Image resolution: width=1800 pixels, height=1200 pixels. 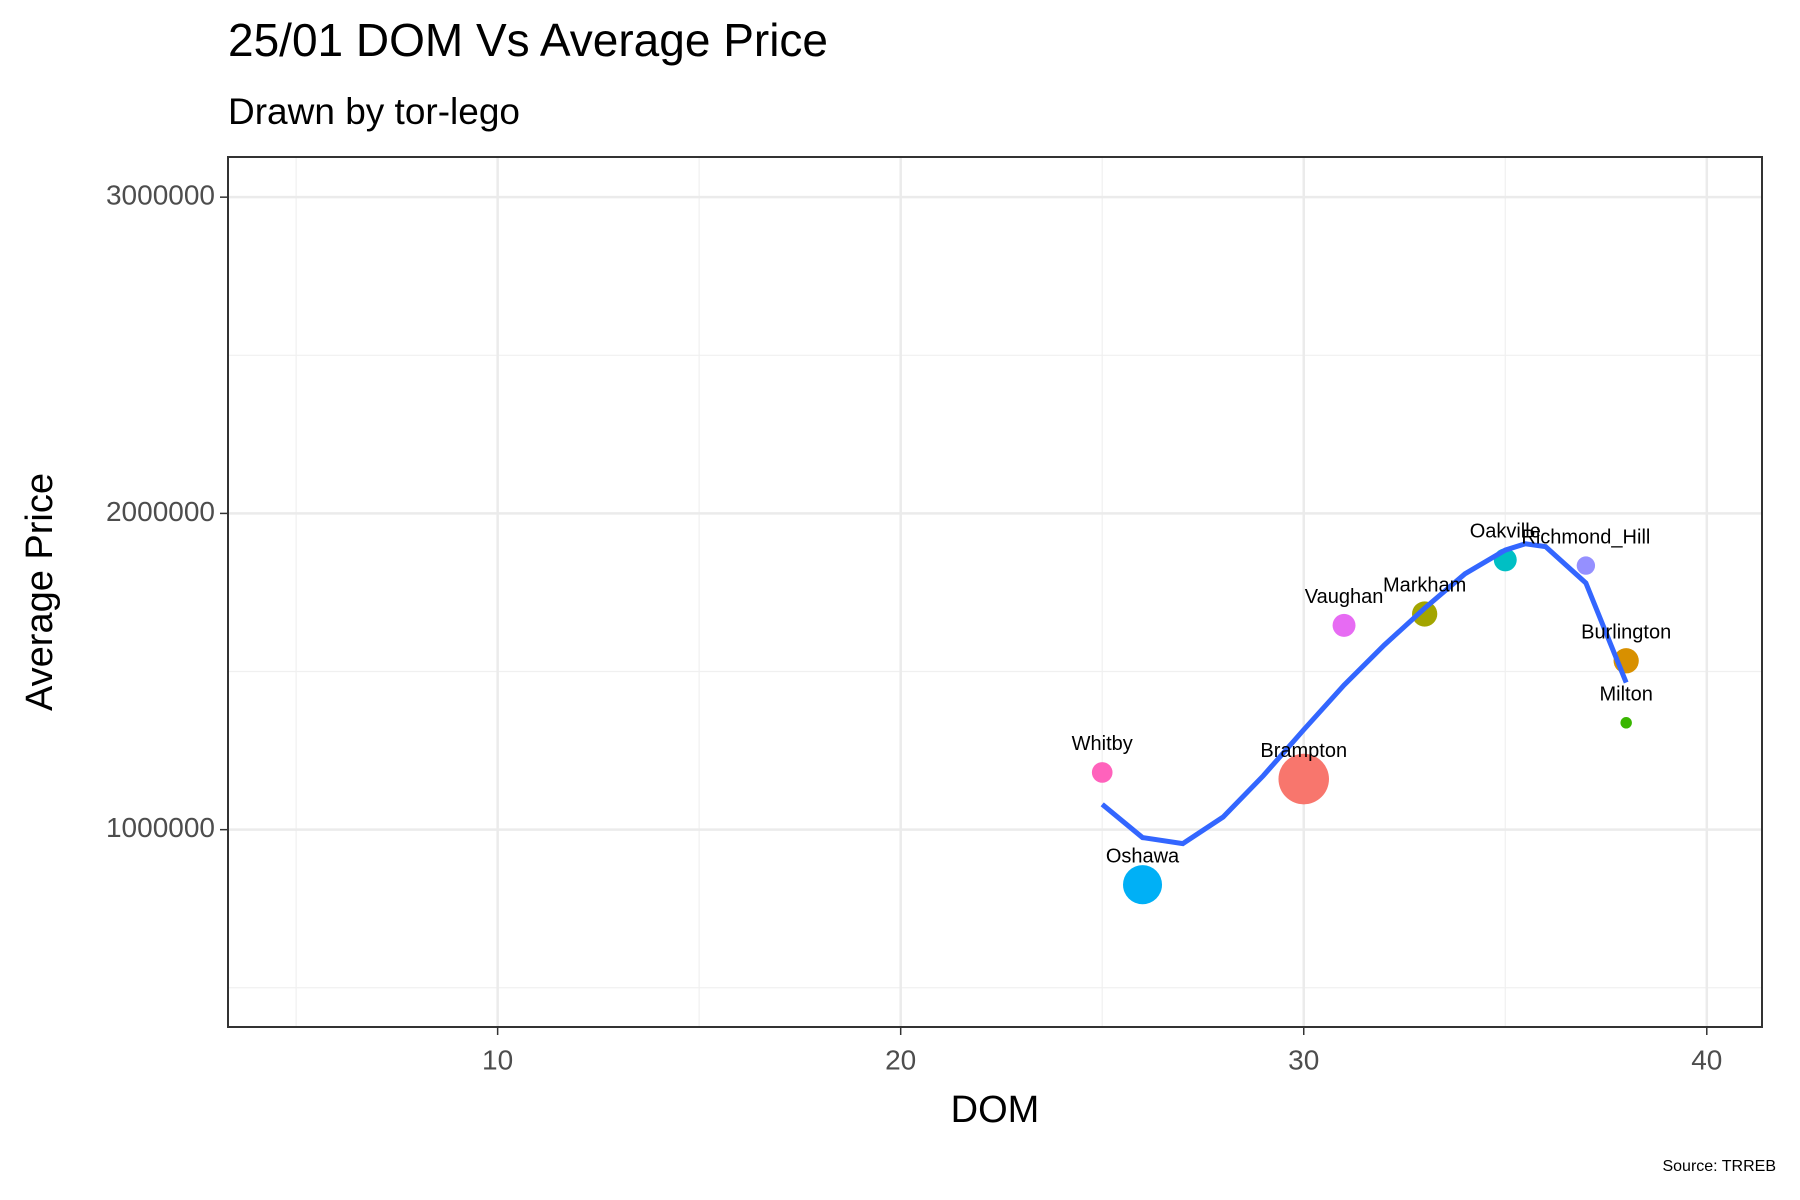 I want to click on trend-line, so click(x=1364, y=694).